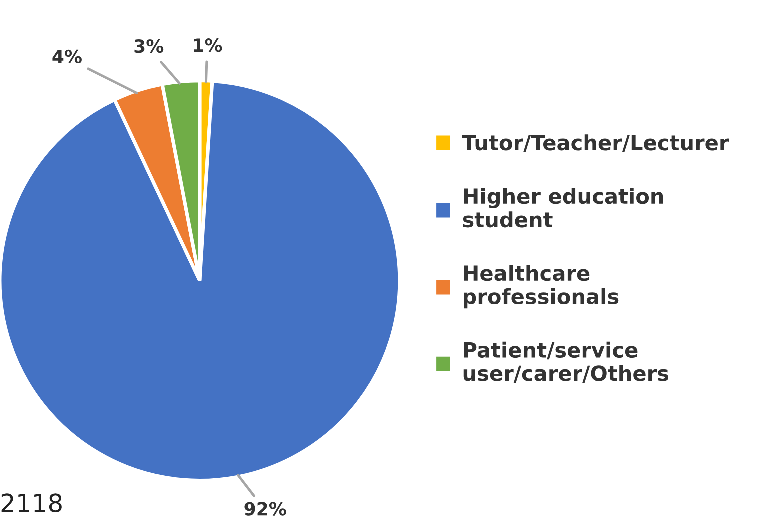  What do you see at coordinates (596, 143) in the screenshot?
I see `legend-label: Tutor/Teacher/Lecturer` at bounding box center [596, 143].